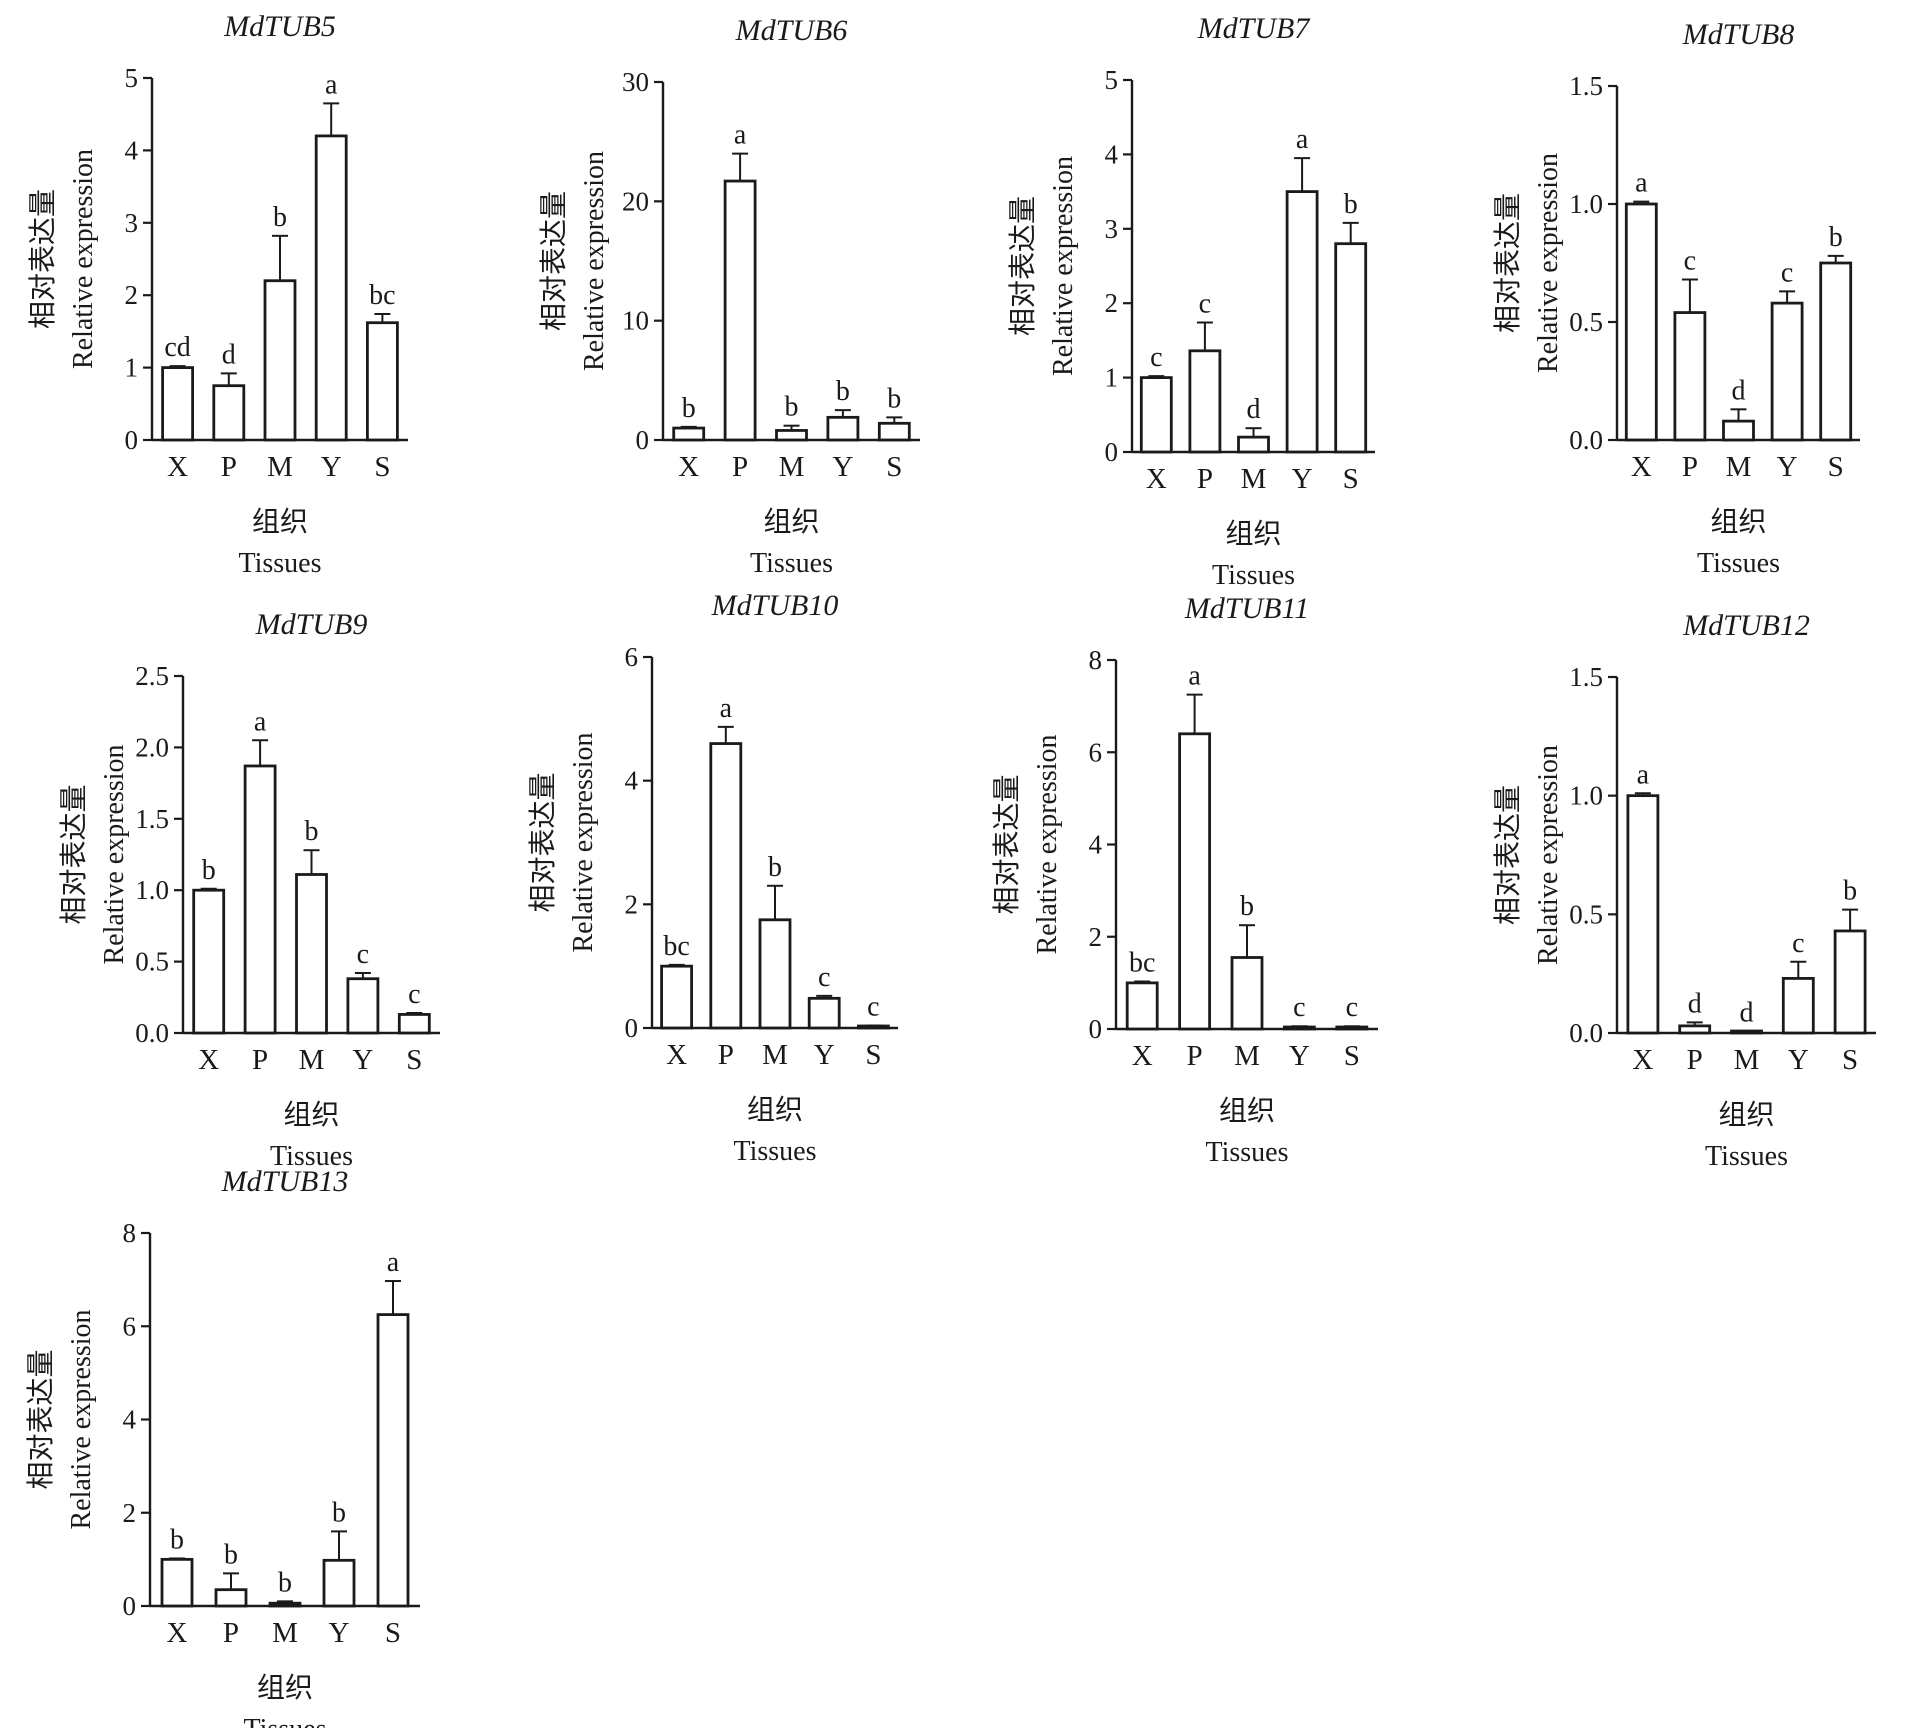 The width and height of the screenshot is (1908, 1728). I want to click on chart-title: MdTUB8, so click(1738, 34).